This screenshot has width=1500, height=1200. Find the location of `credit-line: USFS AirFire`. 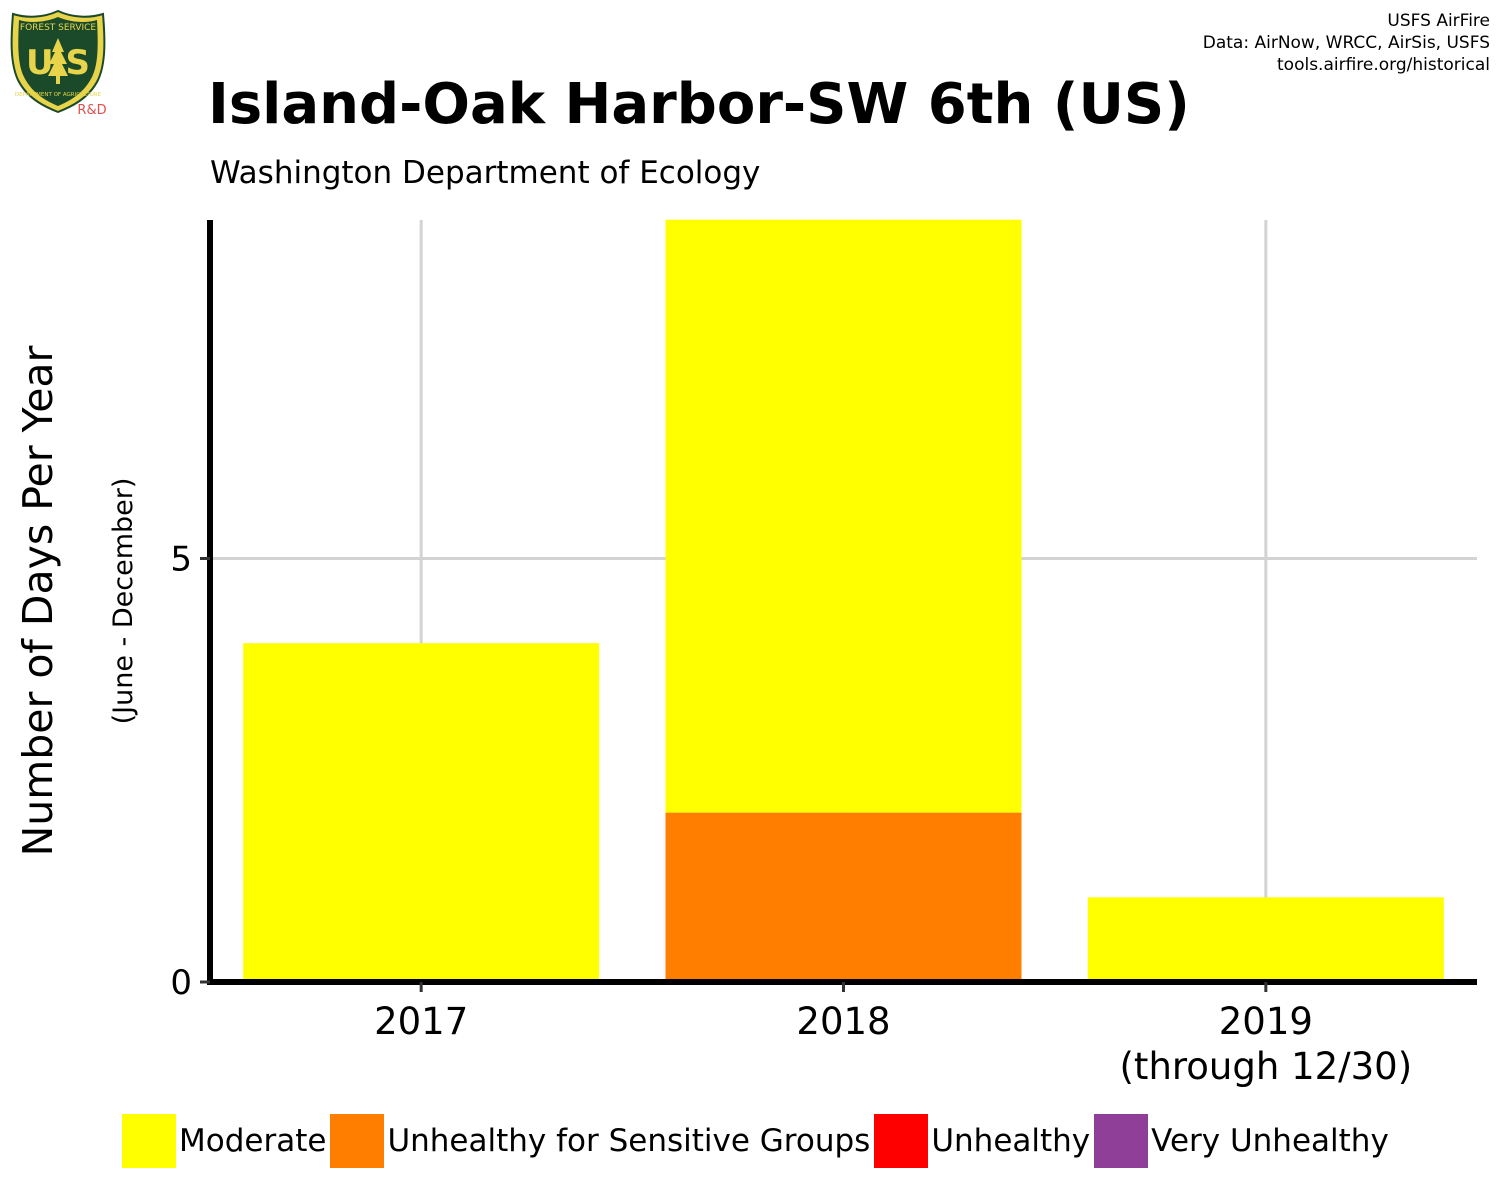

credit-line: USFS AirFire is located at coordinates (1438, 21).